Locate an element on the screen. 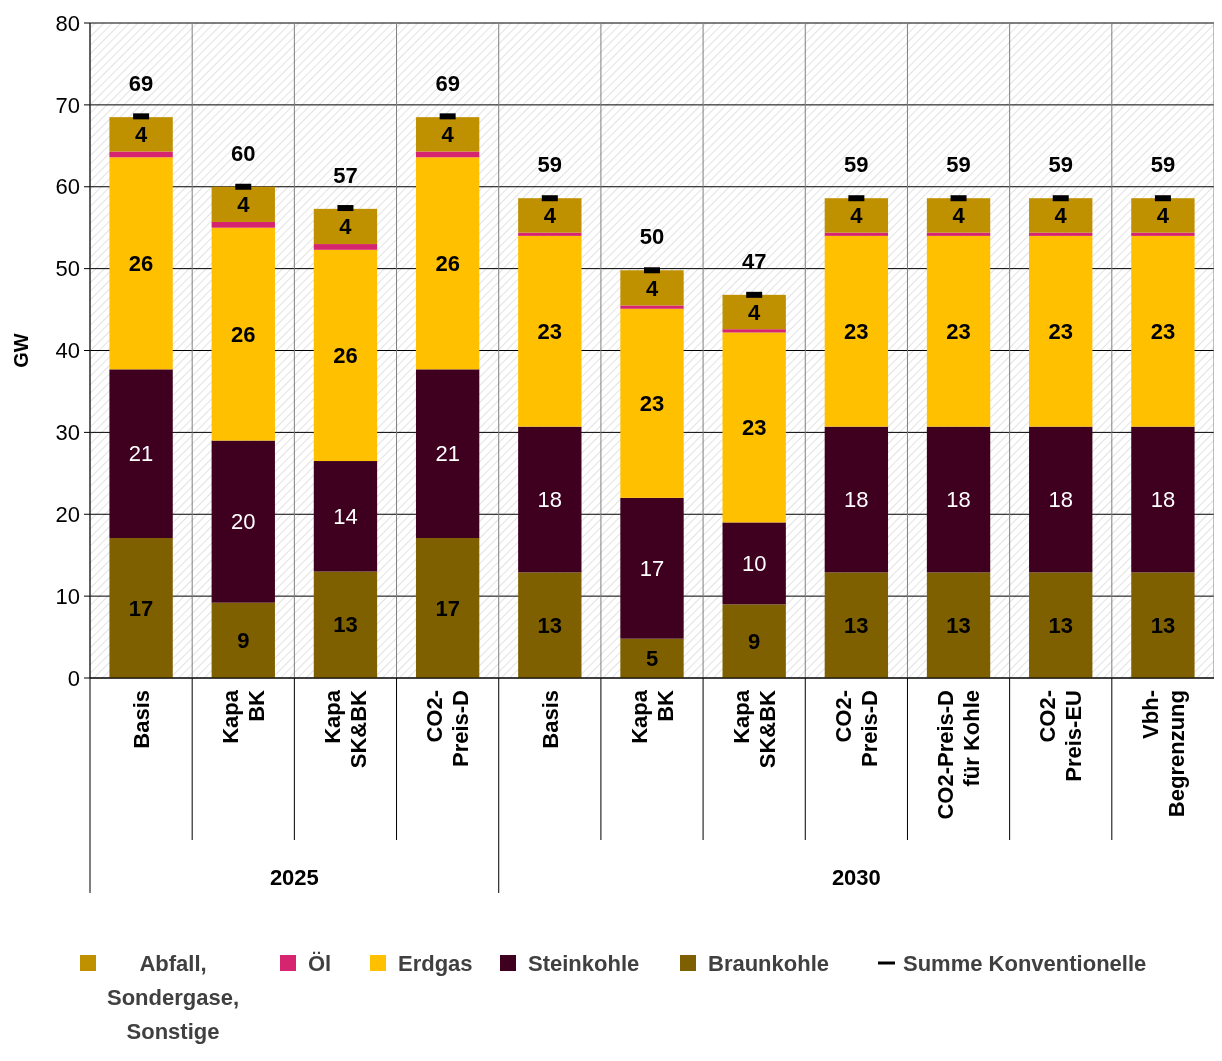 The height and width of the screenshot is (1061, 1222). total-label: 47 is located at coordinates (754, 261).